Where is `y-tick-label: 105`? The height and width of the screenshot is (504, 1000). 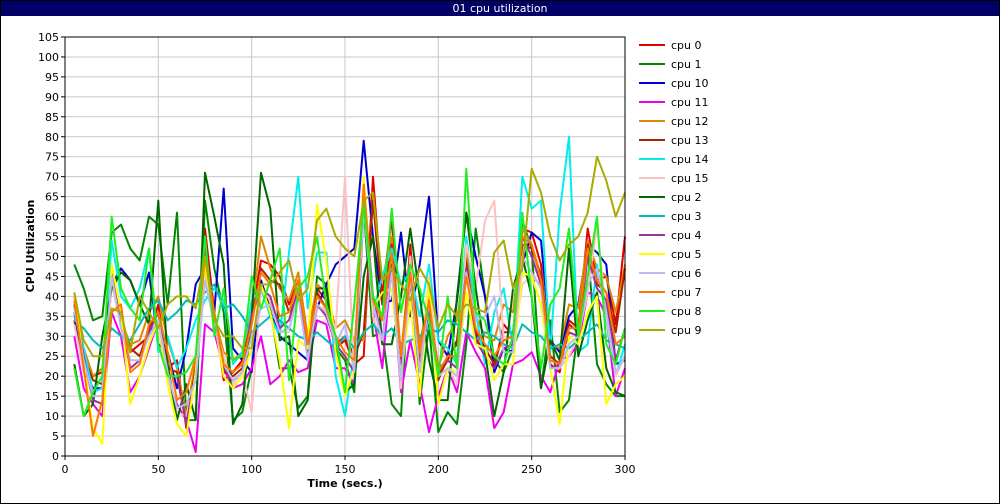
y-tick-label: 105 is located at coordinates (48, 37).